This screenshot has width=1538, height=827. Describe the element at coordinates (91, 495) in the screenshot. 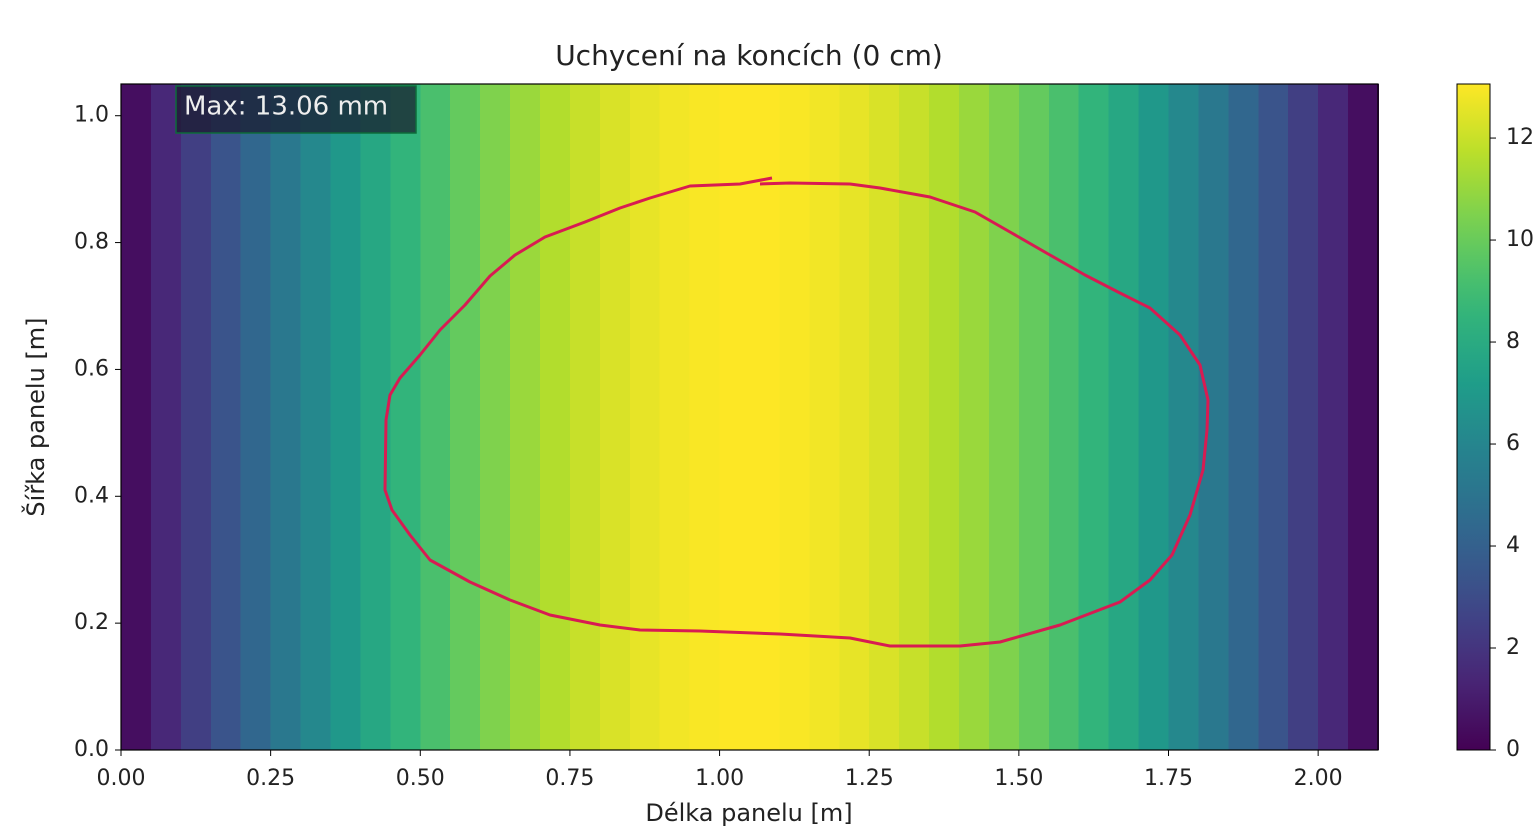

I see `y-tick-label: 0.4` at that location.